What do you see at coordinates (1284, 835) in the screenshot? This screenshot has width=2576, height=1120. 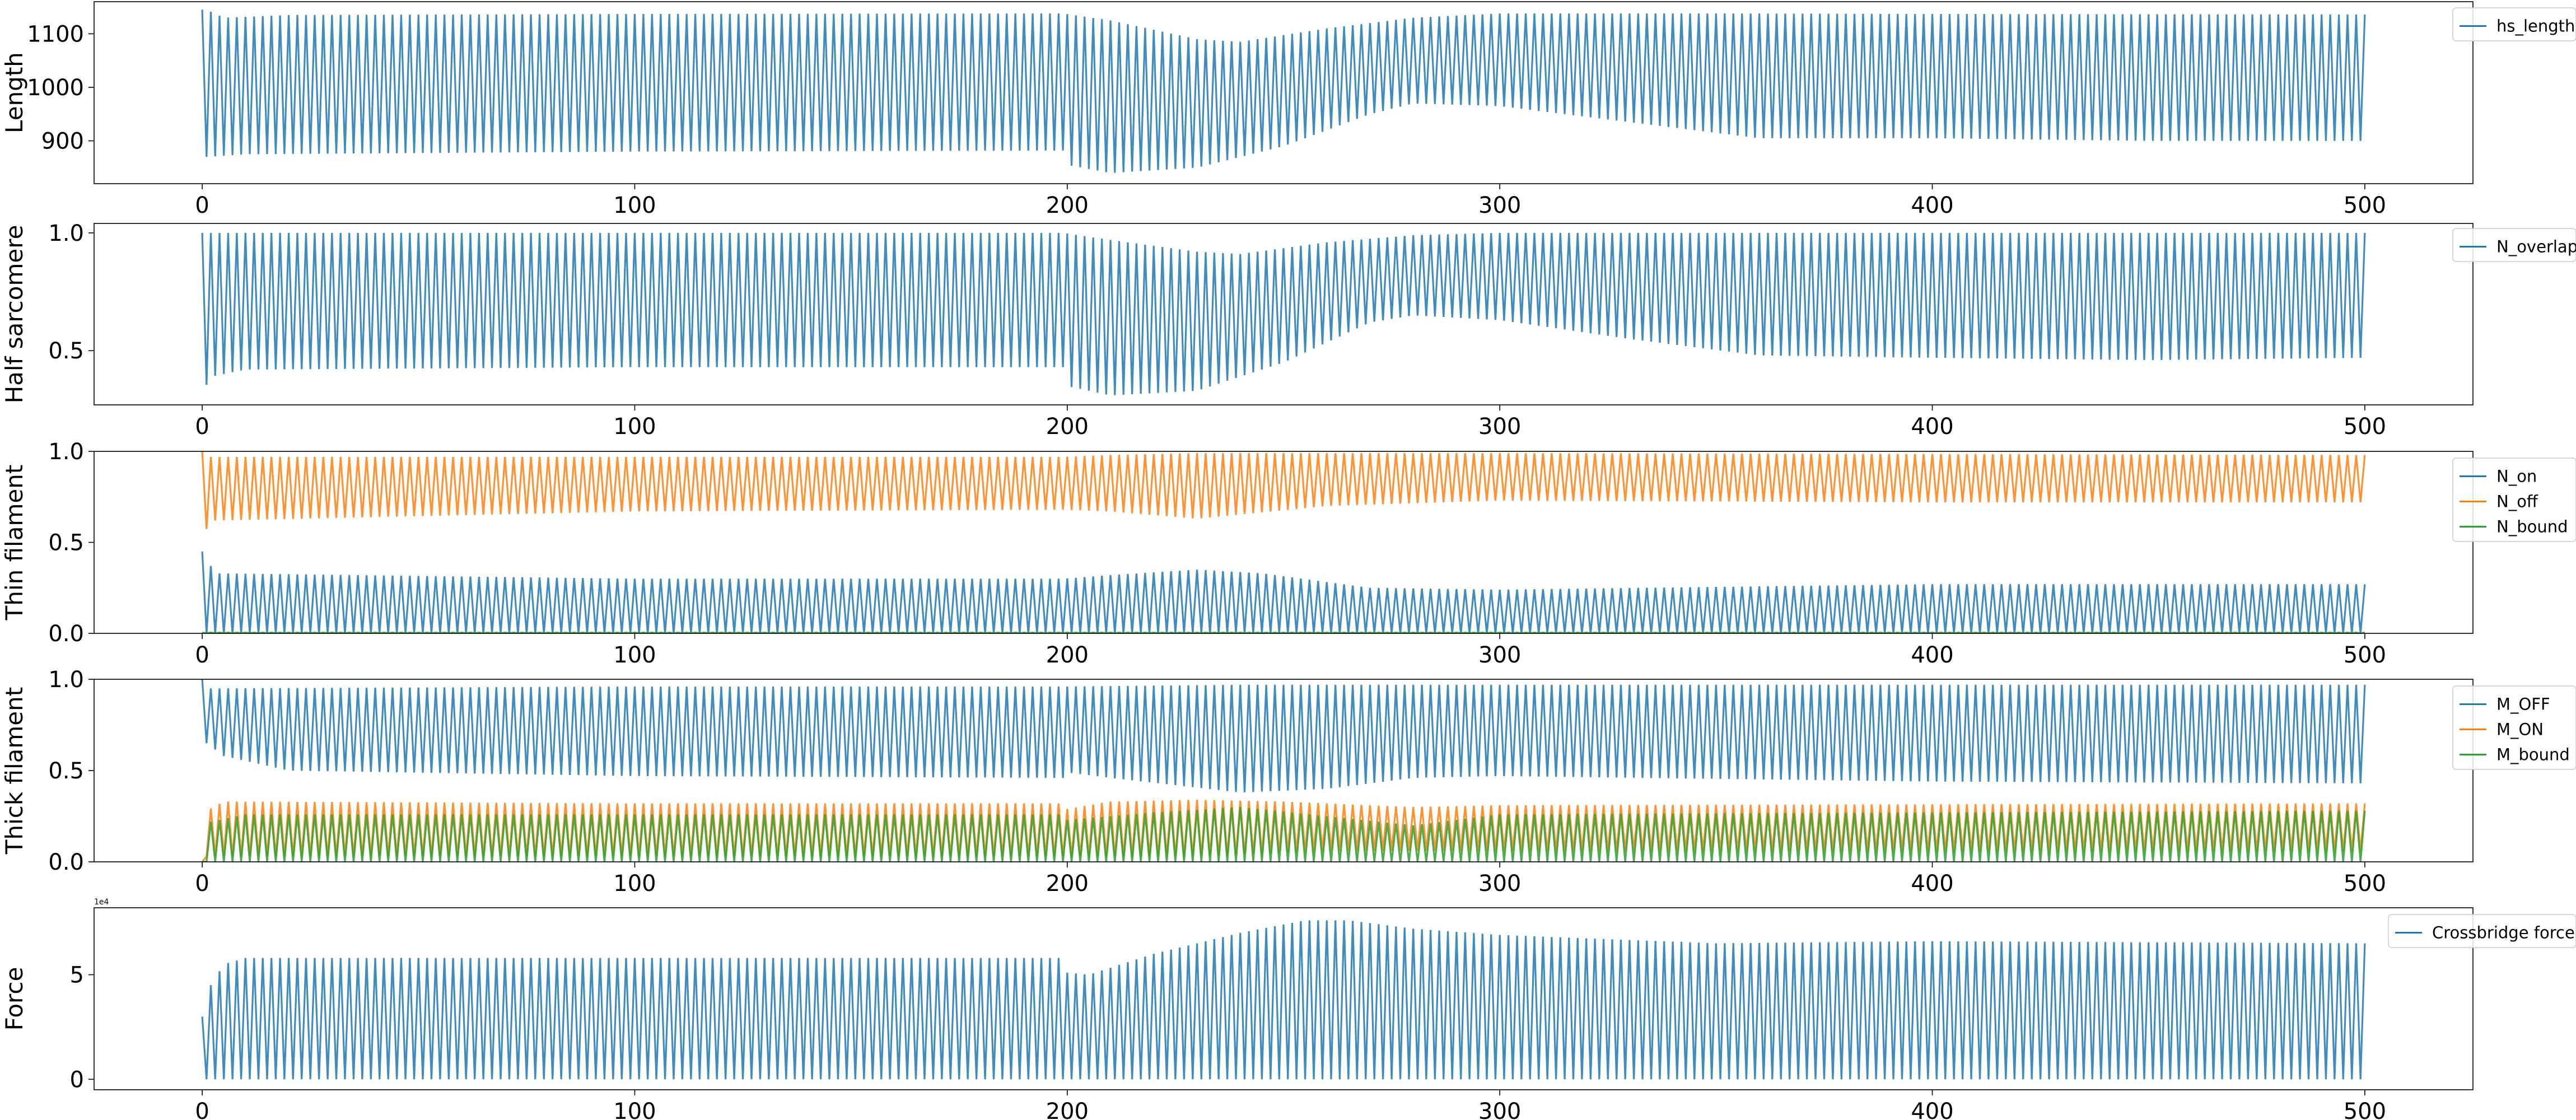 I see `series-line-M_bound` at bounding box center [1284, 835].